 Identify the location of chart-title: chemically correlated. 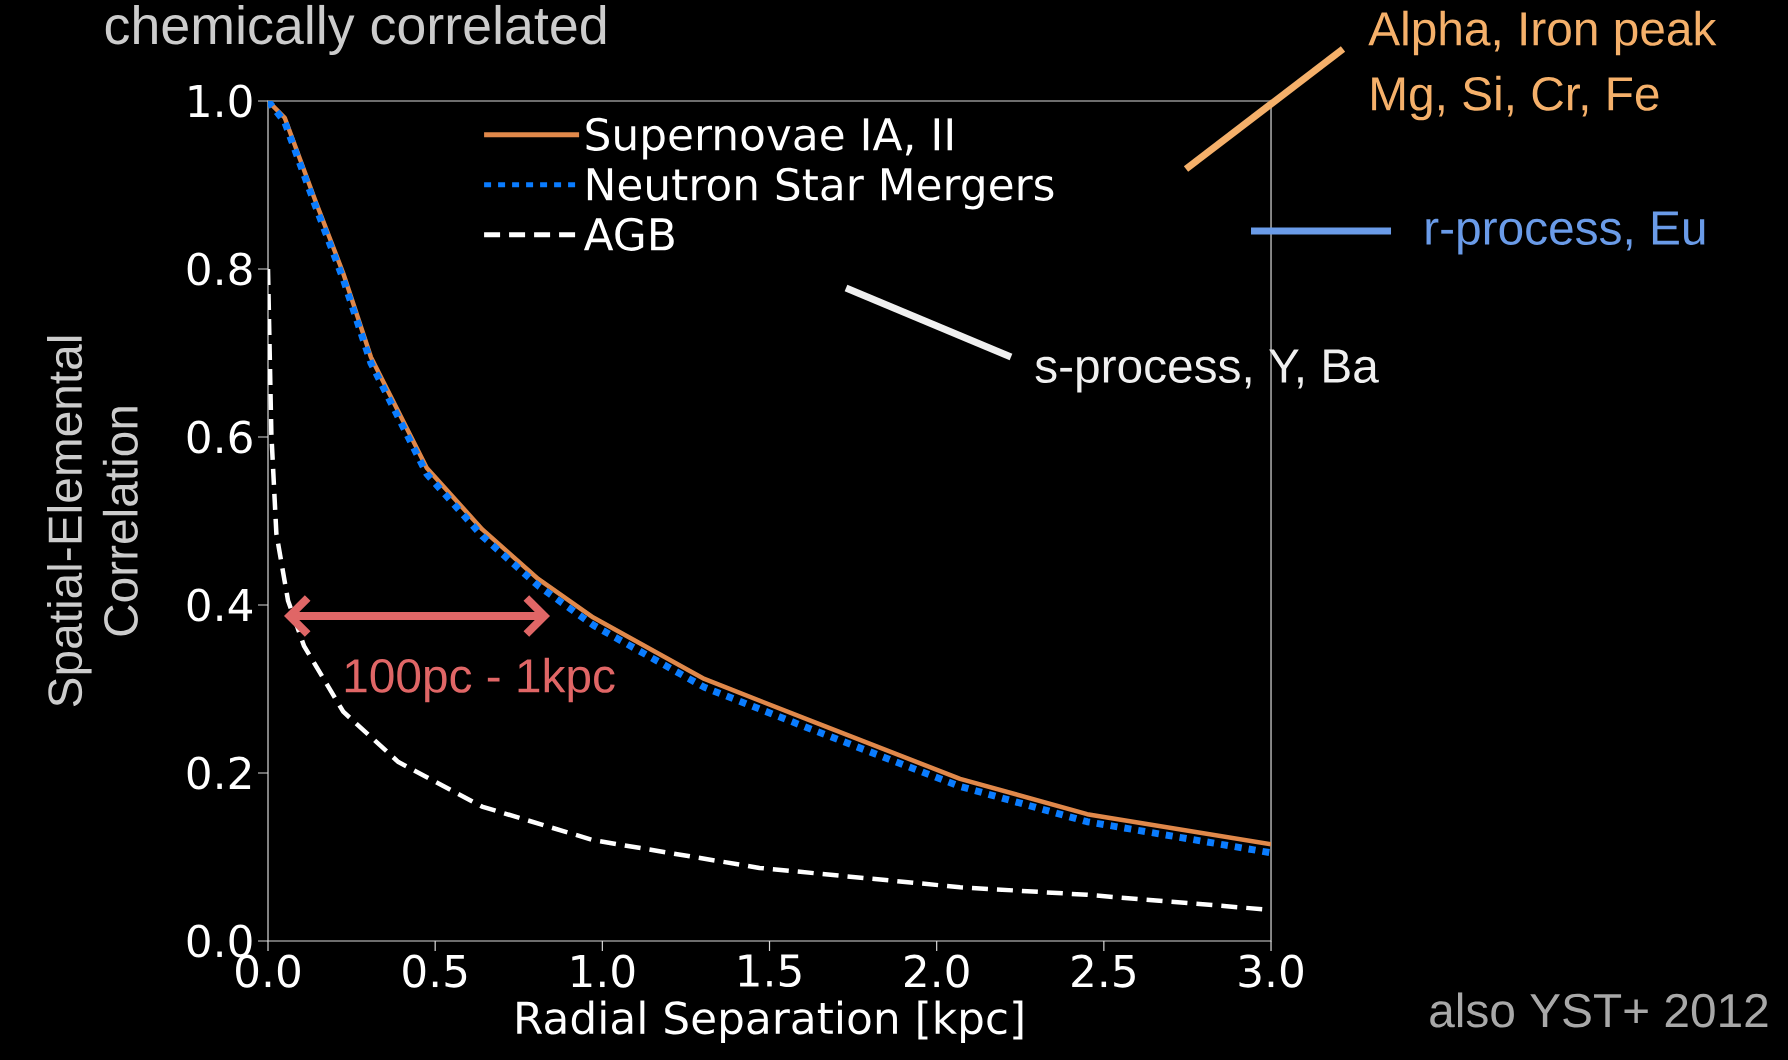
(355, 30).